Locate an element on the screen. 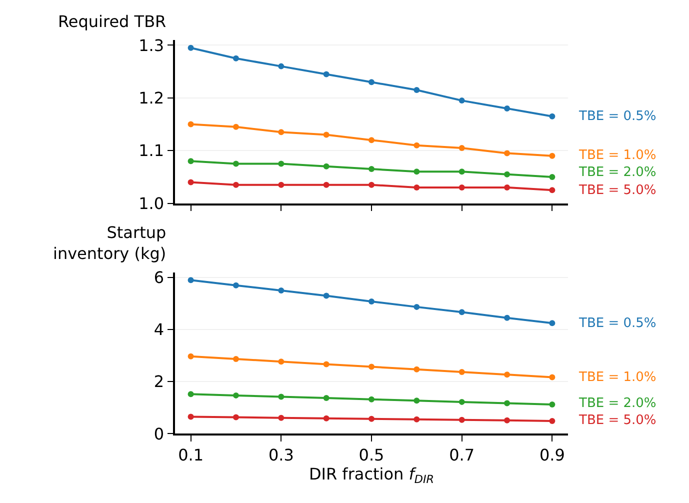 This screenshot has height=503, width=689. x-axis-title: DIR fraction f$_{DIR}$ is located at coordinates (371, 475).